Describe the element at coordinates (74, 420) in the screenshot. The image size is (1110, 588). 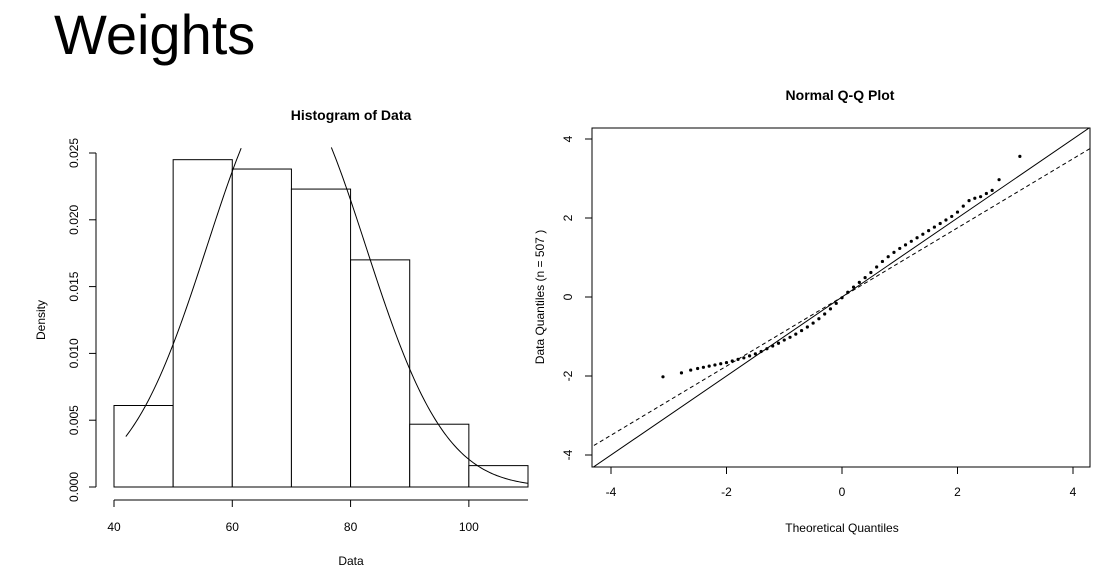
I see `histogram-y-tick-label-2: 0.005` at that location.